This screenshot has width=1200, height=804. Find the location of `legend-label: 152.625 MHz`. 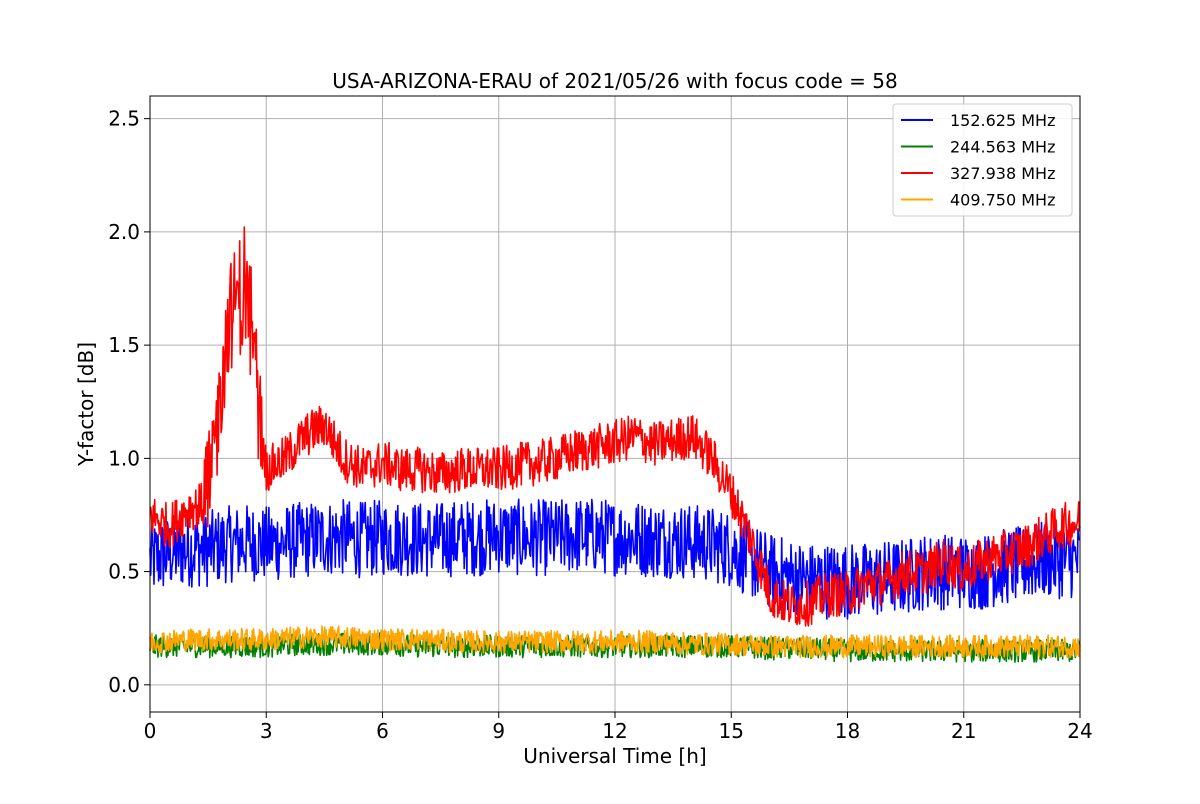

legend-label: 152.625 MHz is located at coordinates (1002, 120).